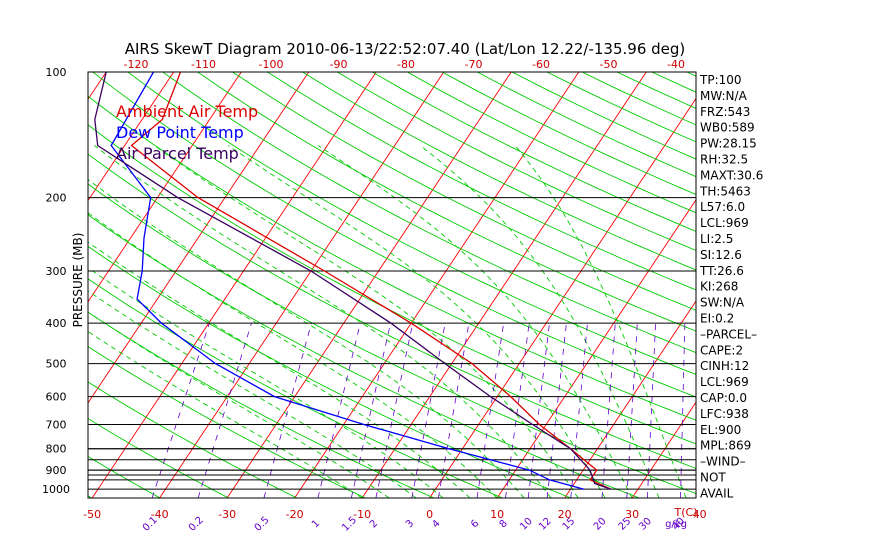 The image size is (870, 560). I want to click on mixing-ratio-tick-label: 30, so click(645, 524).